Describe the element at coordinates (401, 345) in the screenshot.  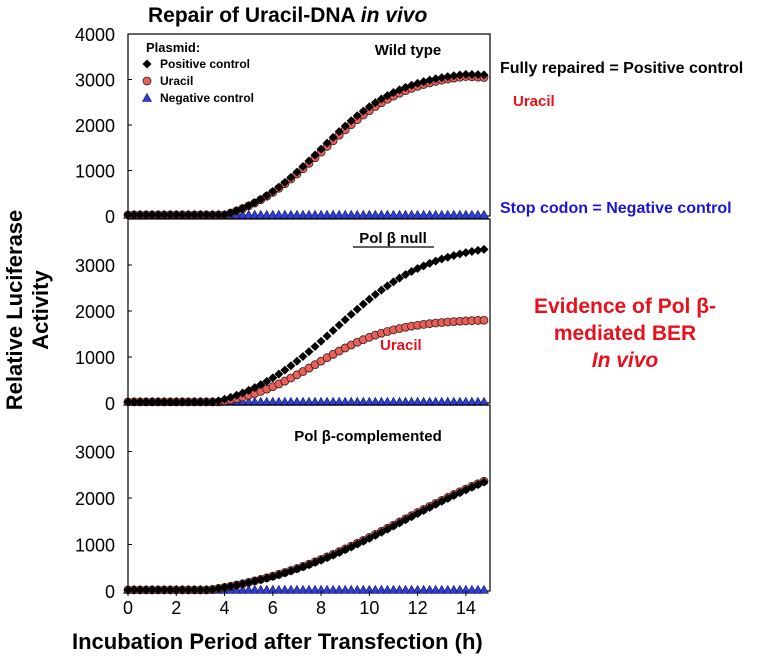
I see `series-label-uracil: Uracil` at that location.